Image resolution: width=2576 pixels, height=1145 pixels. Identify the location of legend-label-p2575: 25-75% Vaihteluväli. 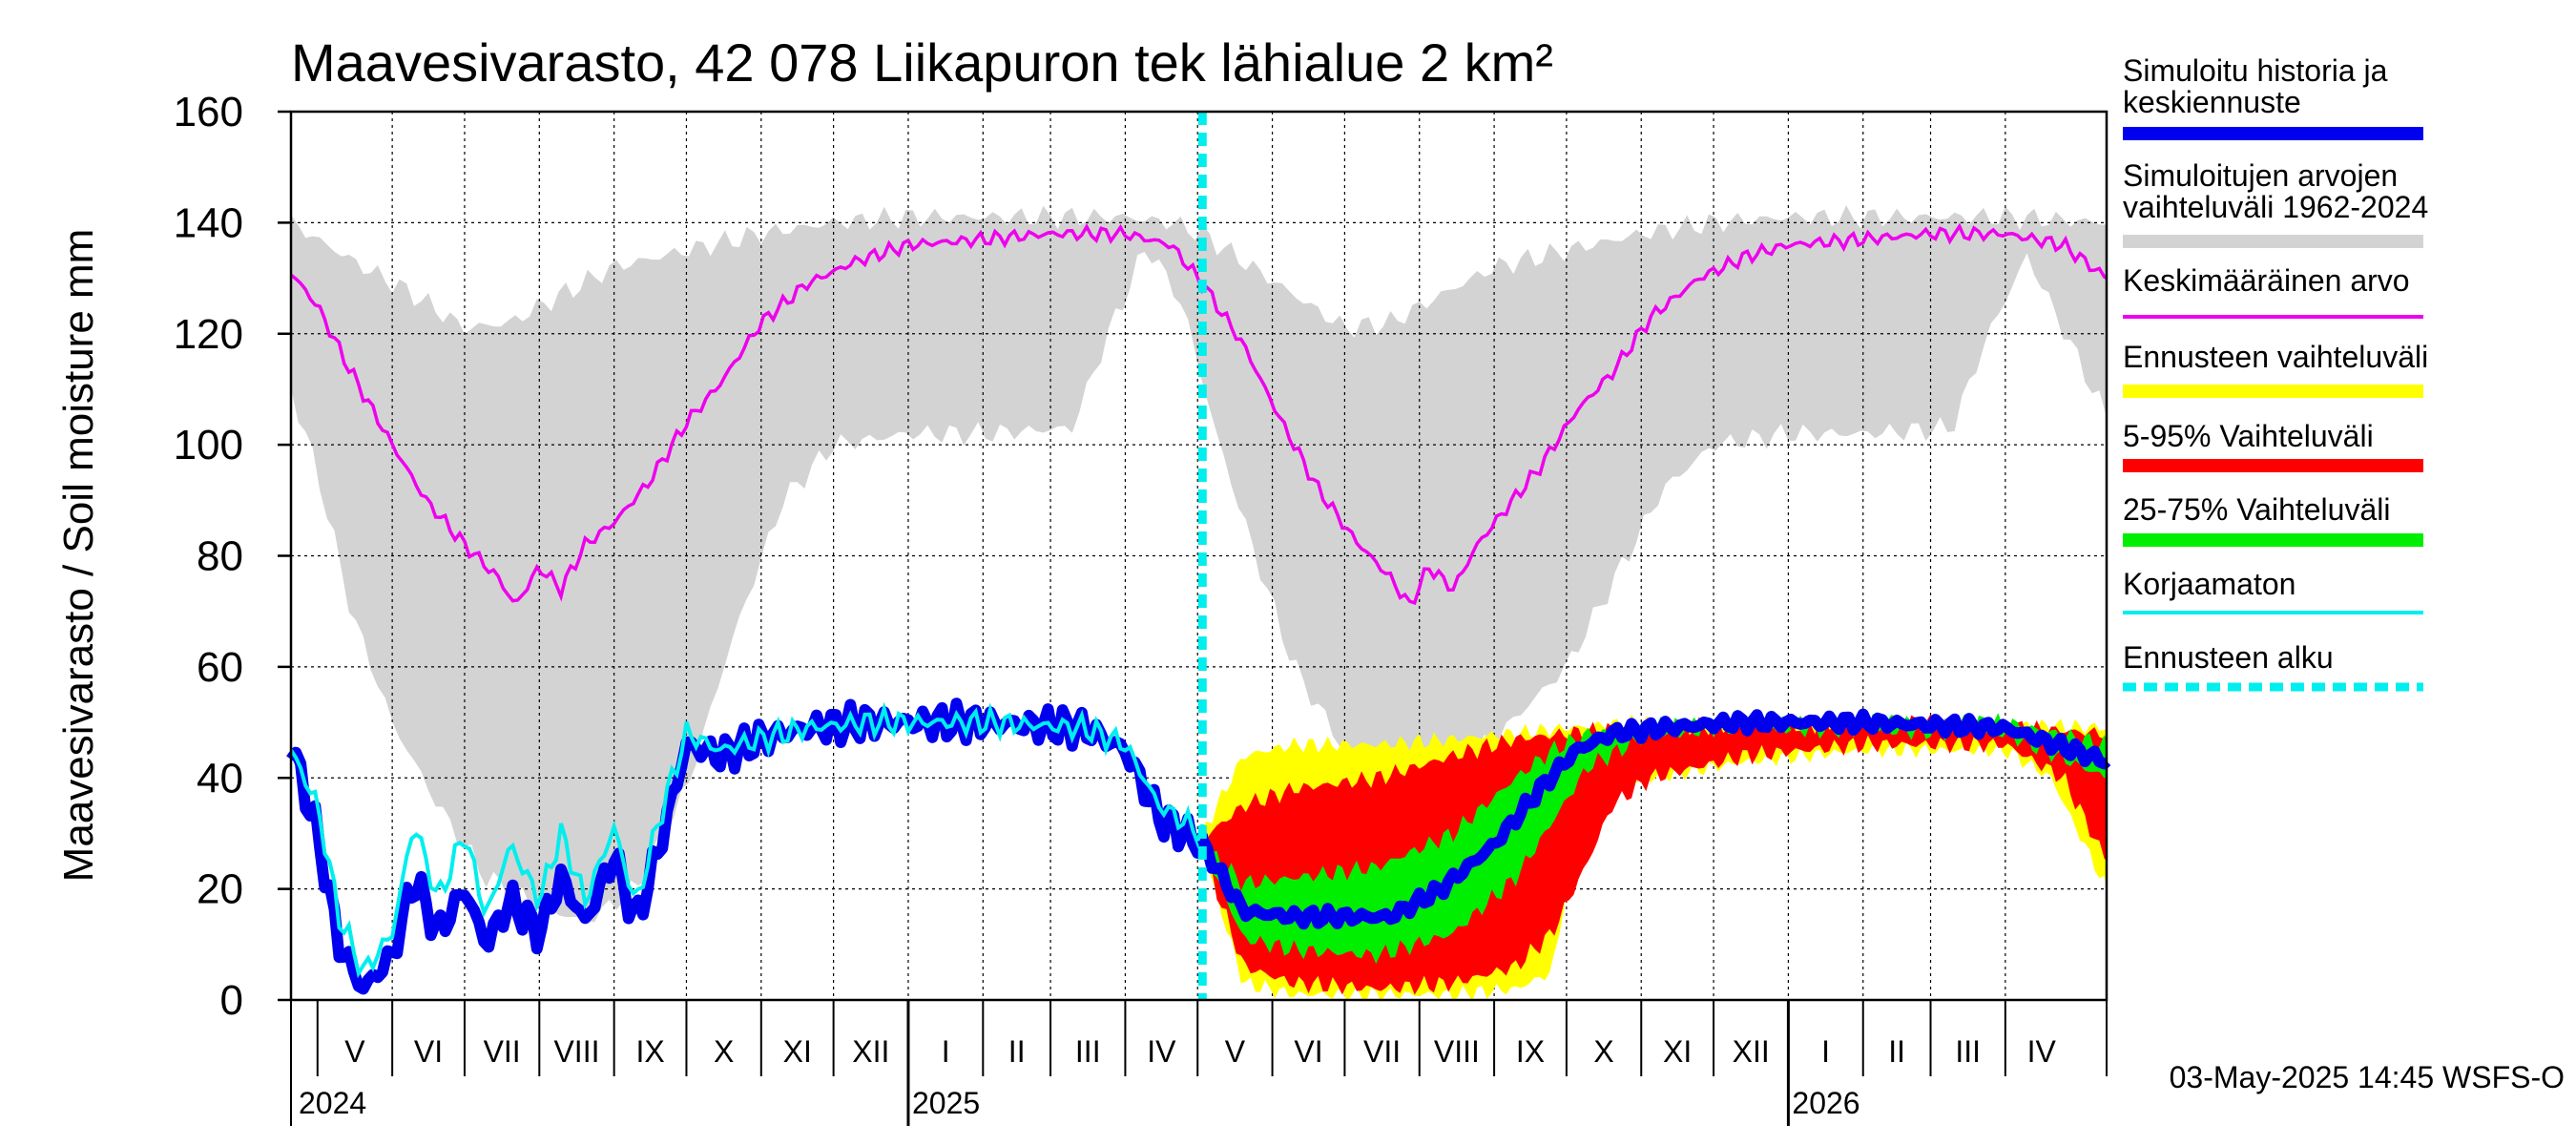
(2256, 510).